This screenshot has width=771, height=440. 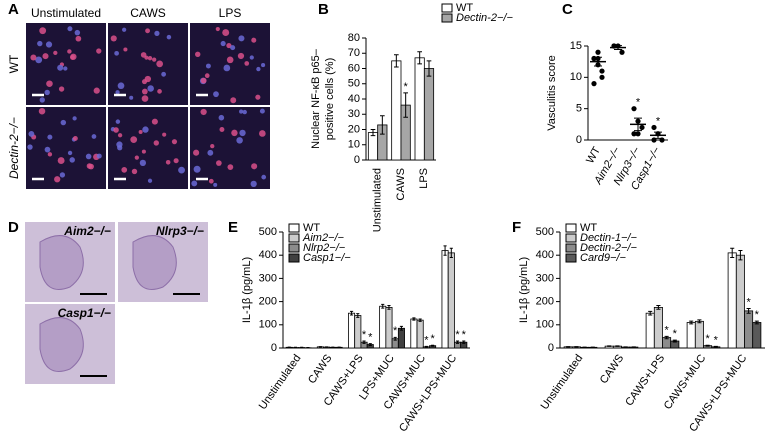 What do you see at coordinates (424, 178) in the screenshot?
I see `x-tick-label: LPS` at bounding box center [424, 178].